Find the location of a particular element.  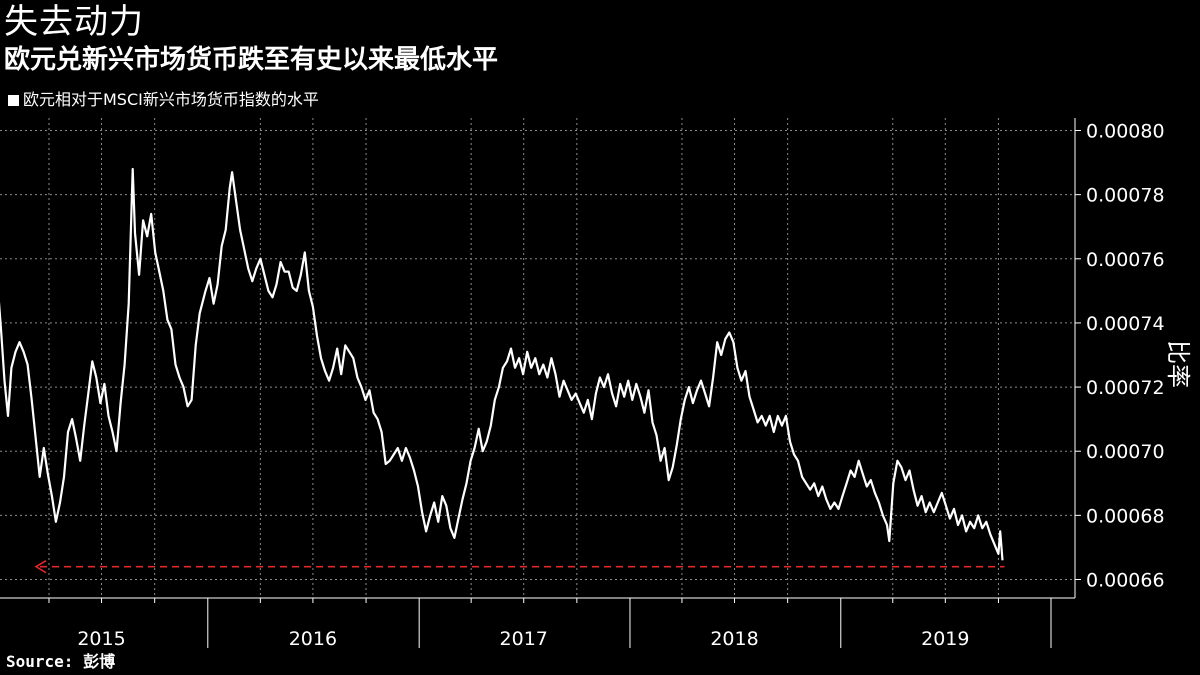

y-tick-label: 0.00070 is located at coordinates (1125, 452).